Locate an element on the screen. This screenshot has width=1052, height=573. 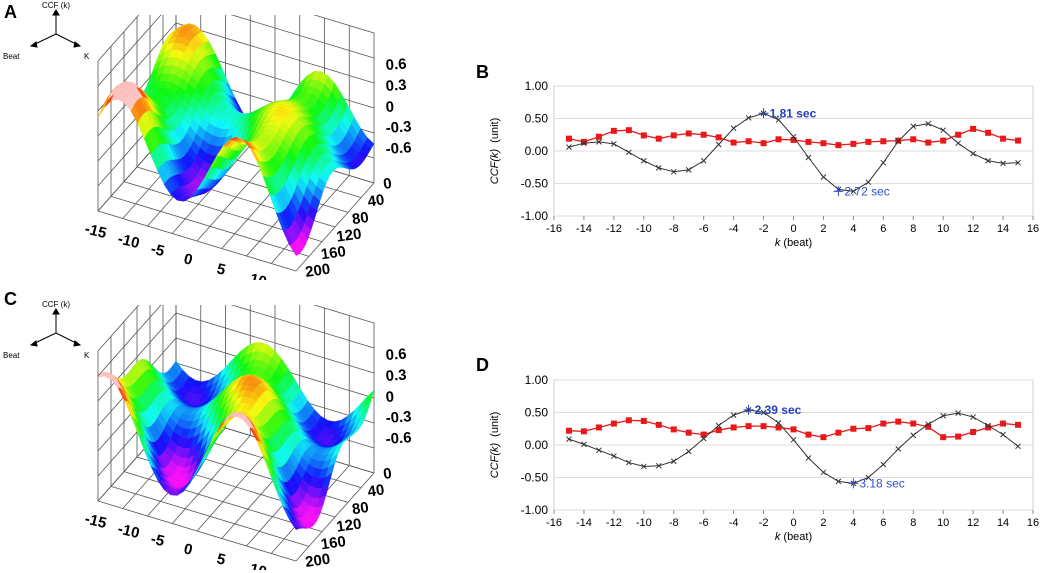
annotation-label: 1.81 sec is located at coordinates (793, 113).